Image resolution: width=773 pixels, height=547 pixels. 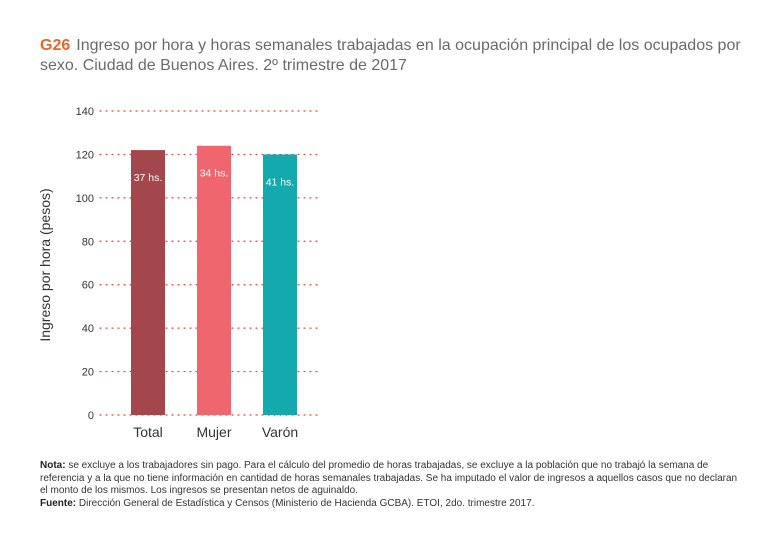 I want to click on y-tick-label: 40, so click(x=88, y=329).